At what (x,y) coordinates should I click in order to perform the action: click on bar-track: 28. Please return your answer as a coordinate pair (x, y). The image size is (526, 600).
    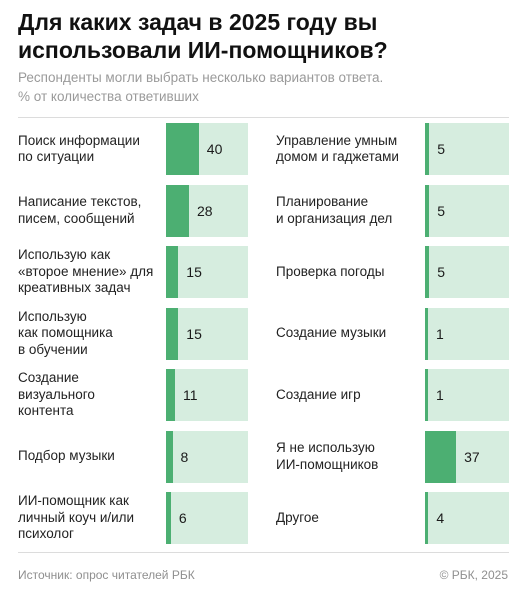
    Looking at the image, I should click on (207, 210).